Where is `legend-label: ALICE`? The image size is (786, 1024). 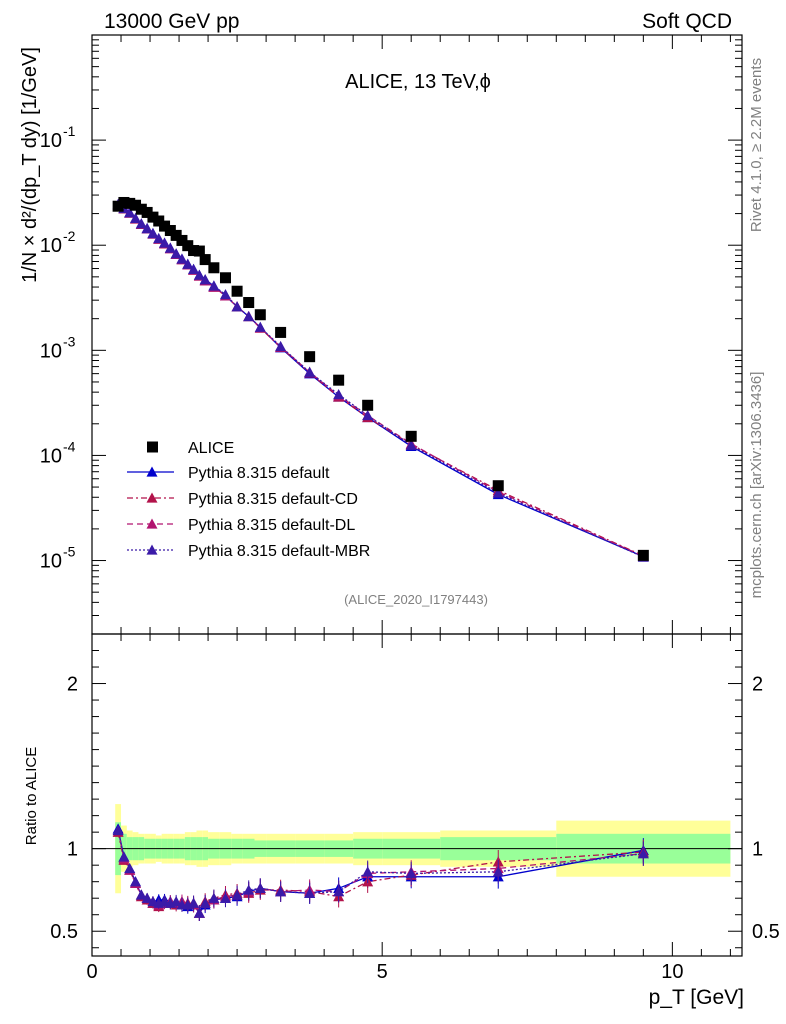 legend-label: ALICE is located at coordinates (211, 448).